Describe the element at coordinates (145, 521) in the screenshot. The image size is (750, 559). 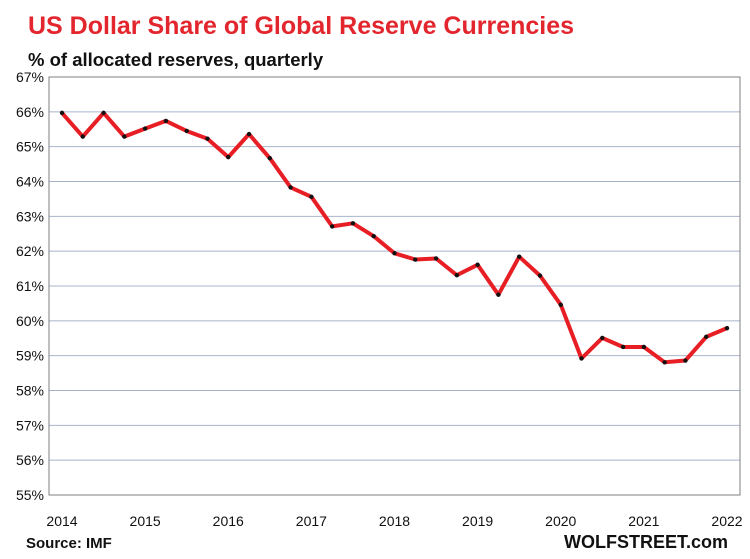
I see `x-tick-label: 2015` at that location.